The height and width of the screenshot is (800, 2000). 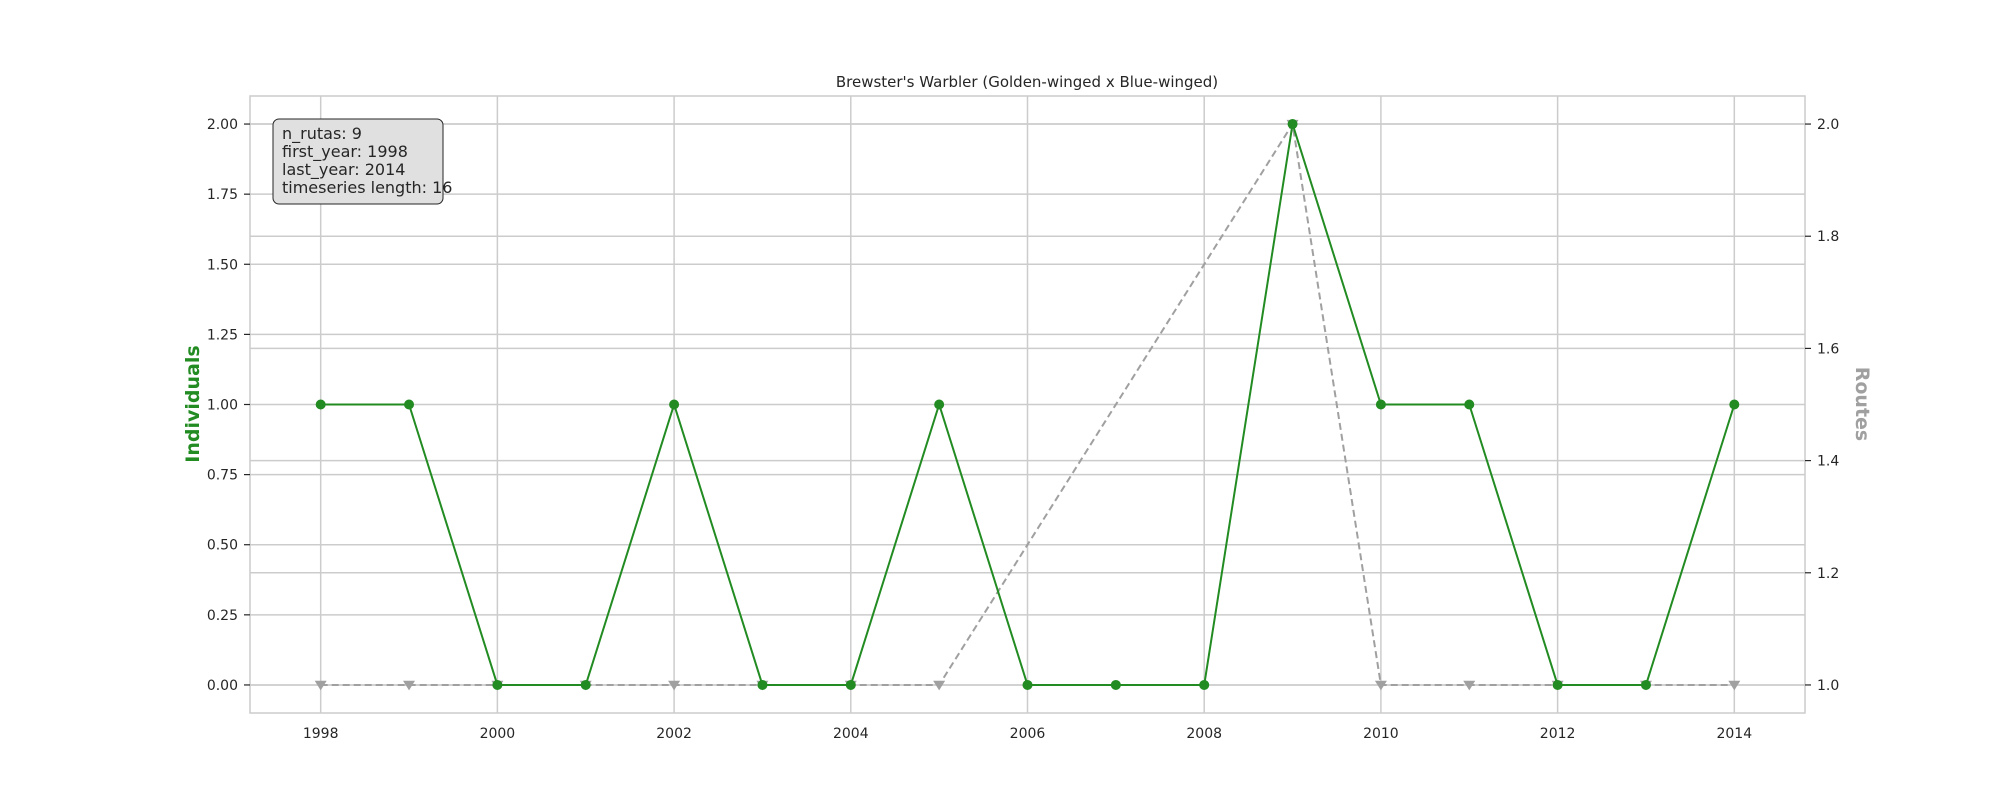 What do you see at coordinates (674, 734) in the screenshot?
I see `x-tick-label: 2002` at bounding box center [674, 734].